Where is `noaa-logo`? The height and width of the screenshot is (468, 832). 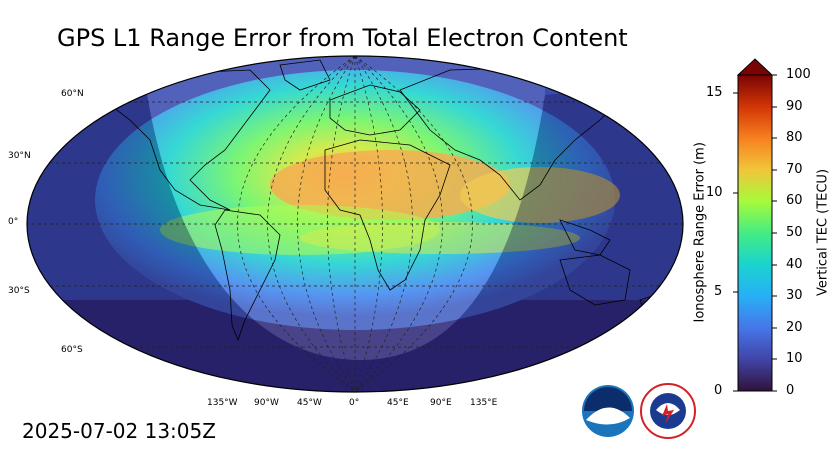 noaa-logo is located at coordinates (608, 411).